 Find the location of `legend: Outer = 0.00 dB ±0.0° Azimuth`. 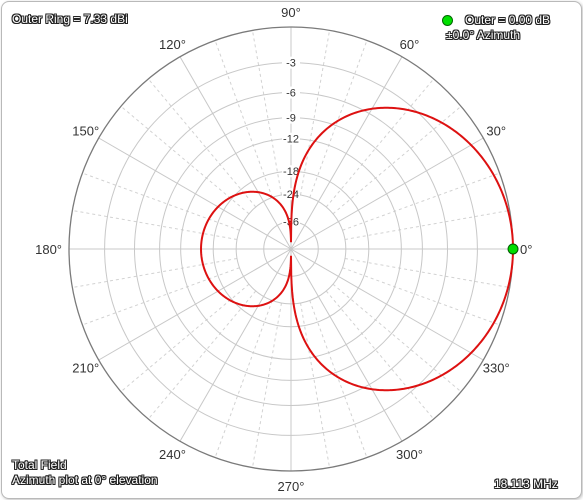

legend: Outer = 0.00 dB ±0.0° Azimuth is located at coordinates (496, 28).